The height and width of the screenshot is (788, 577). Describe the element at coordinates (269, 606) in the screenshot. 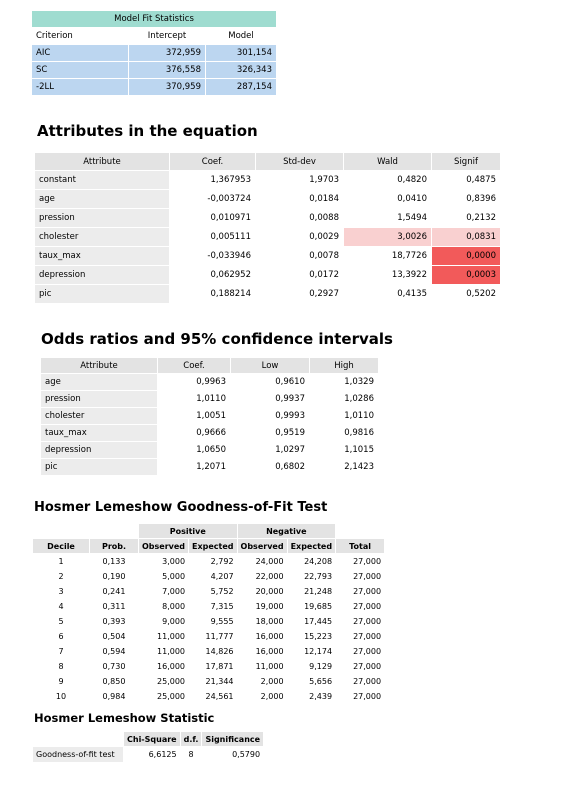

I see `cell: 19,000` at that location.